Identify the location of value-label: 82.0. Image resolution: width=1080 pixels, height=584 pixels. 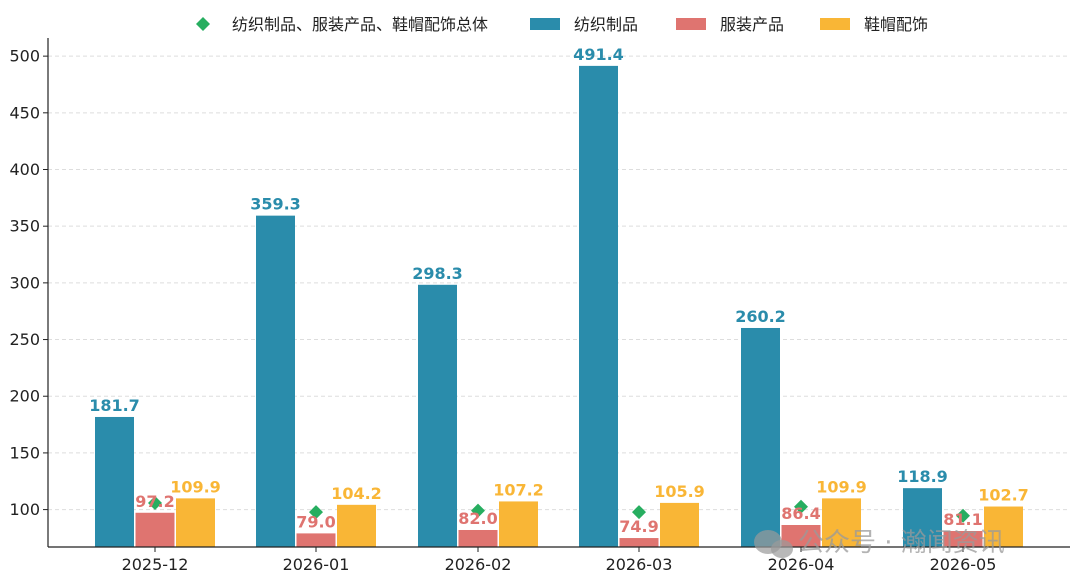
(477, 518).